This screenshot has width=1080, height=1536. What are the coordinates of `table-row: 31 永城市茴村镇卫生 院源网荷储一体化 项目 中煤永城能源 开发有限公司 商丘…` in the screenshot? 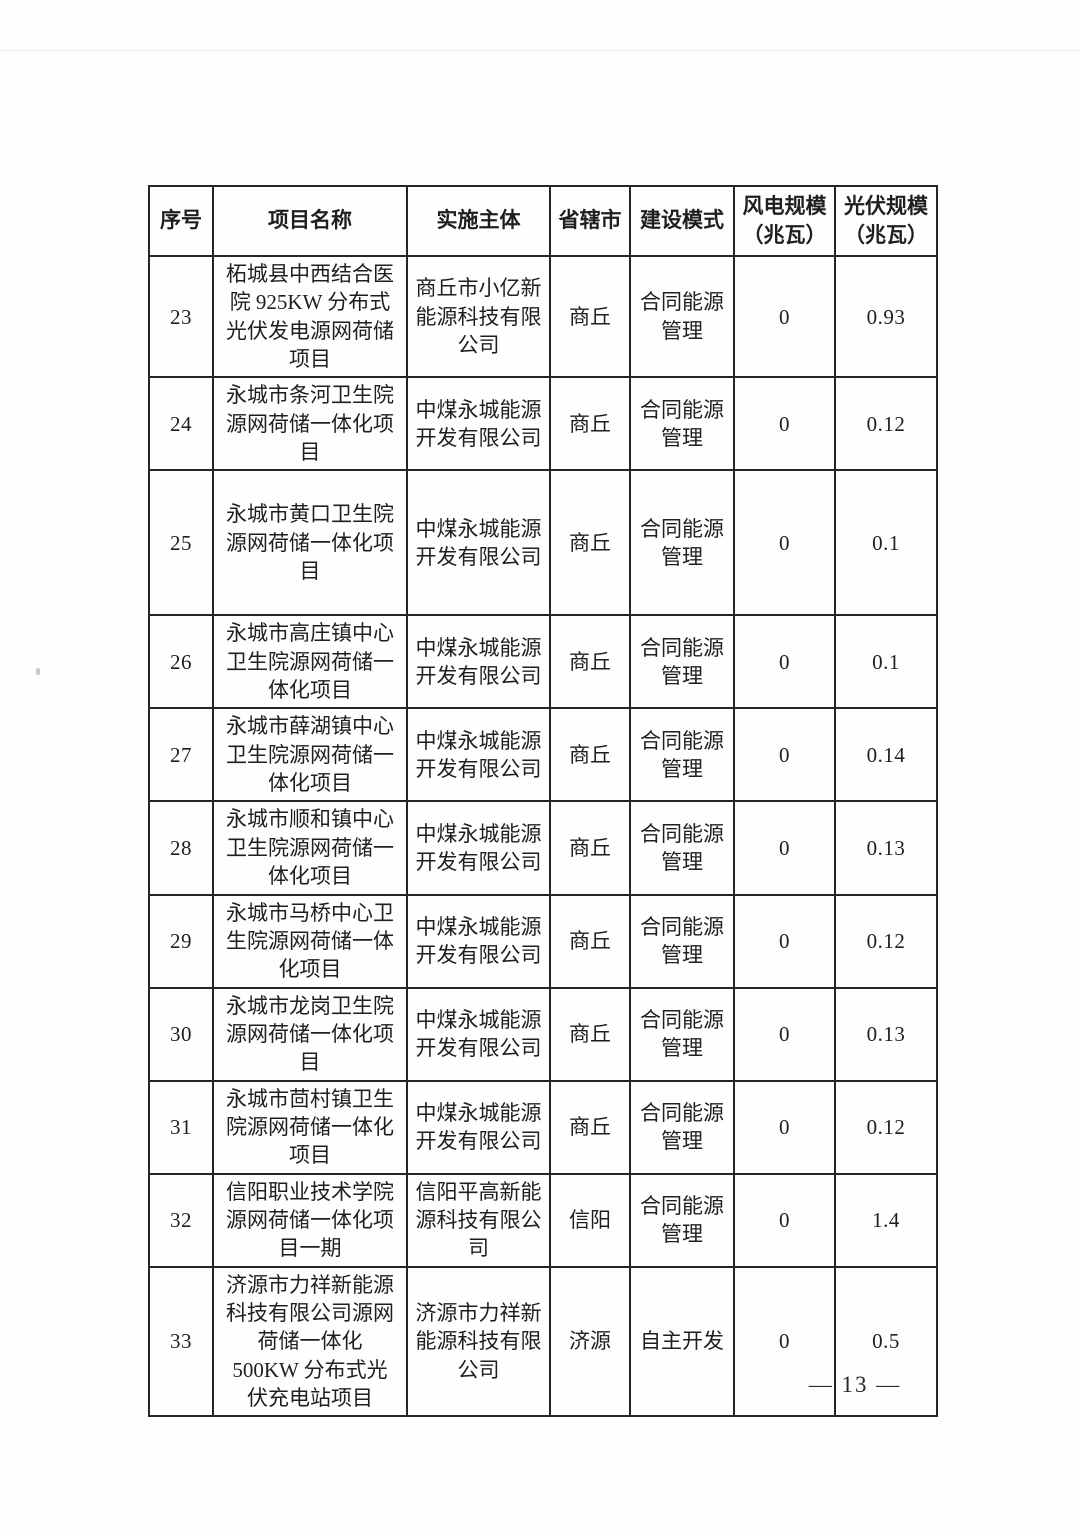 It's located at (543, 1127).